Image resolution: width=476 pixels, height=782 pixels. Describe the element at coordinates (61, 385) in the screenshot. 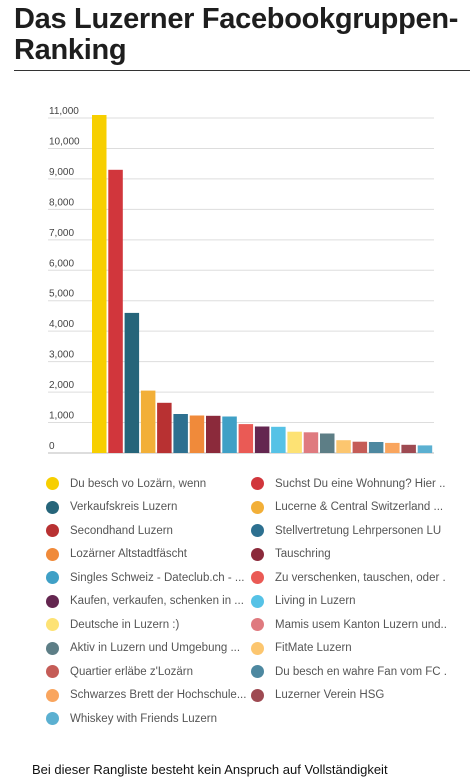

I see `y-tick-label: 2,000` at that location.